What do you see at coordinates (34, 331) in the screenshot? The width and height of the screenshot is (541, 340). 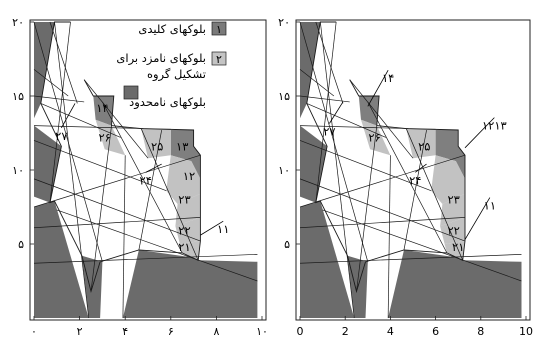 I see `x-tick-label: ۰` at bounding box center [34, 331].